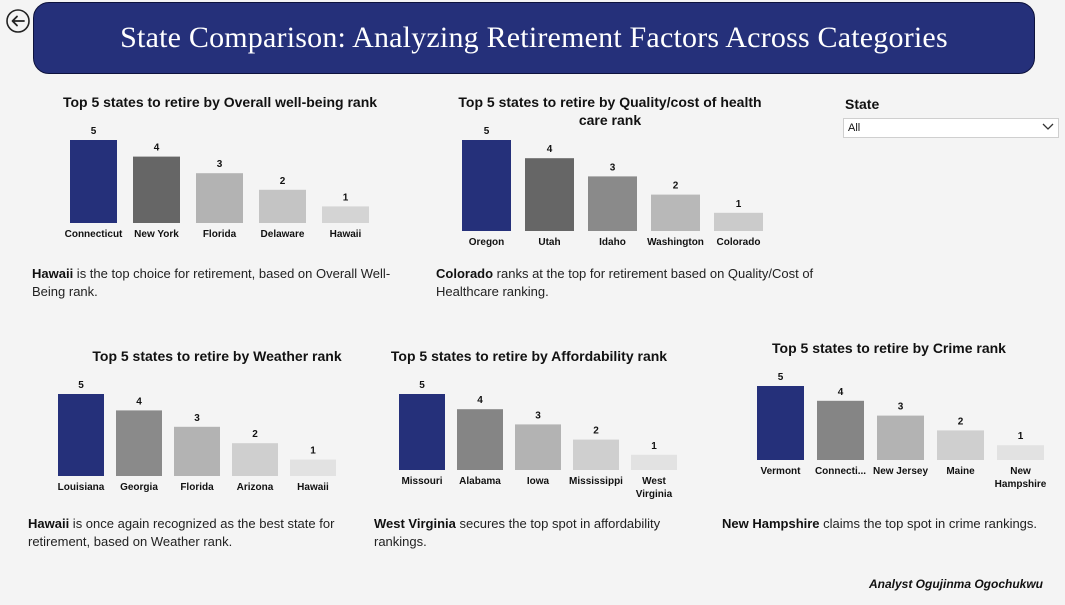 Image resolution: width=1065 pixels, height=605 pixels. What do you see at coordinates (255, 487) in the screenshot?
I see `category-label: Arizona` at bounding box center [255, 487].